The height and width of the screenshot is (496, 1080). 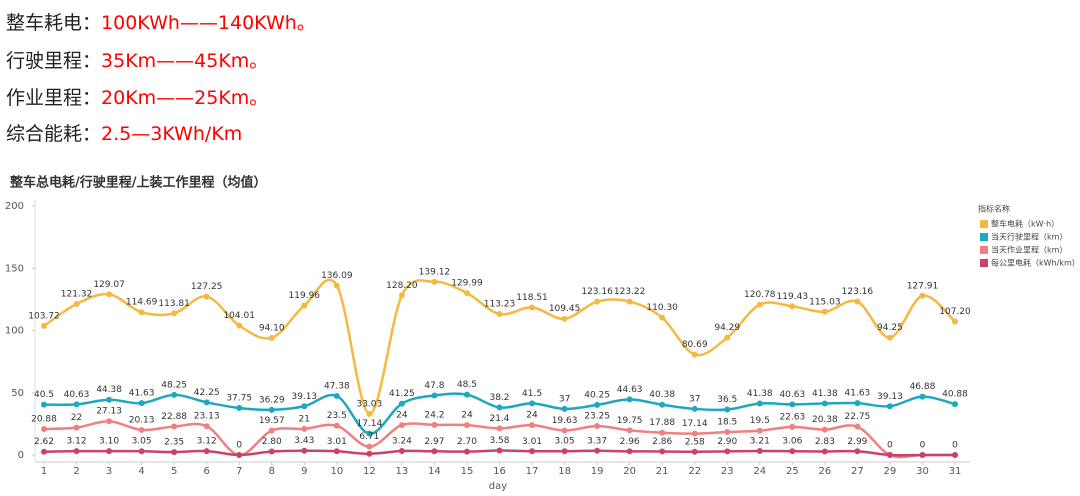 I want to click on data-label: 23.25, so click(x=597, y=417).